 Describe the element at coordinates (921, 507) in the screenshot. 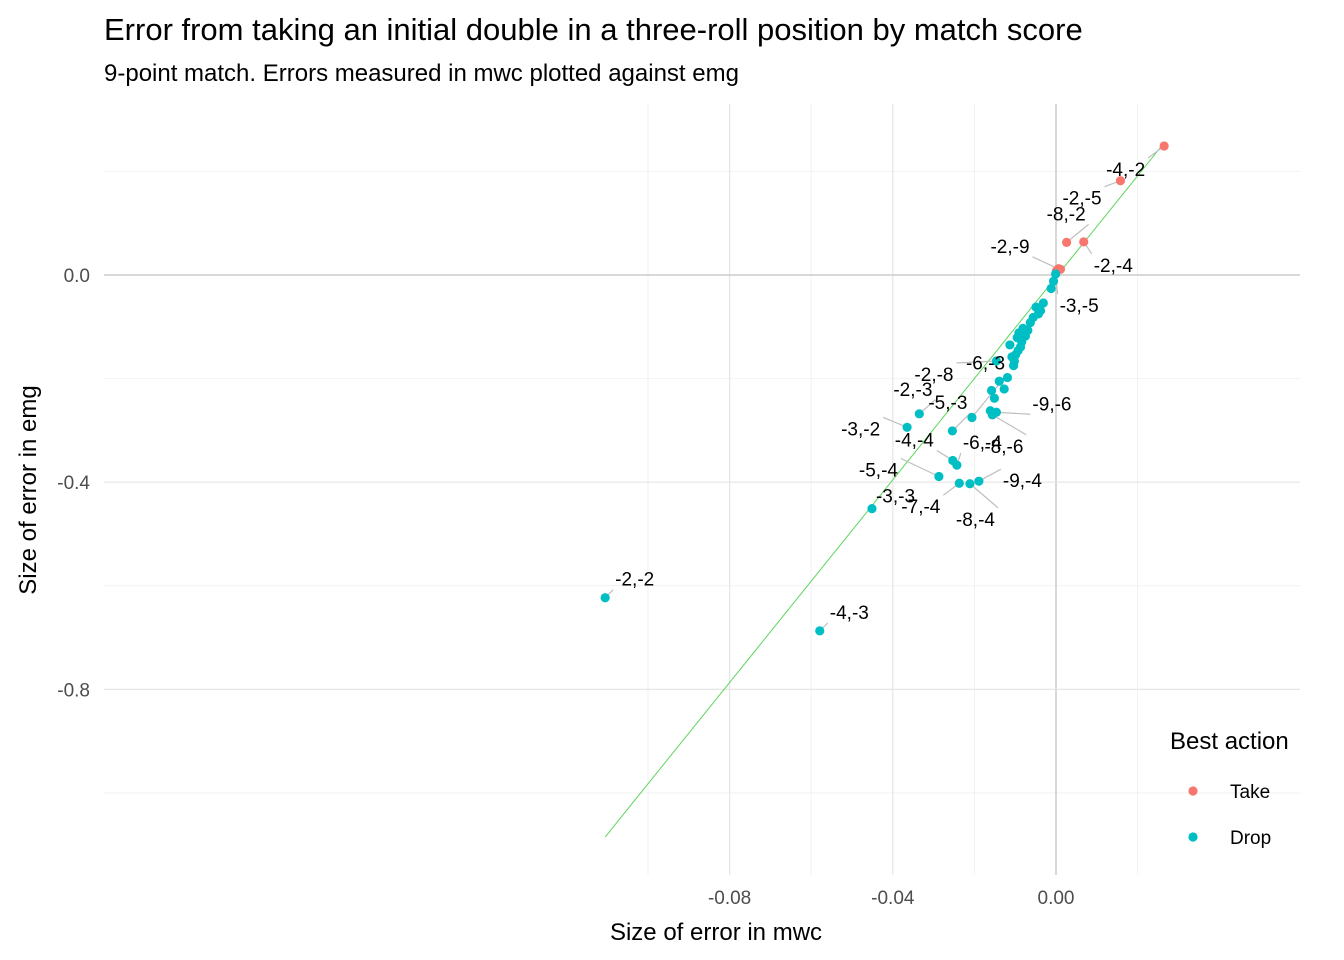

I see `point-label: -7,-4` at that location.